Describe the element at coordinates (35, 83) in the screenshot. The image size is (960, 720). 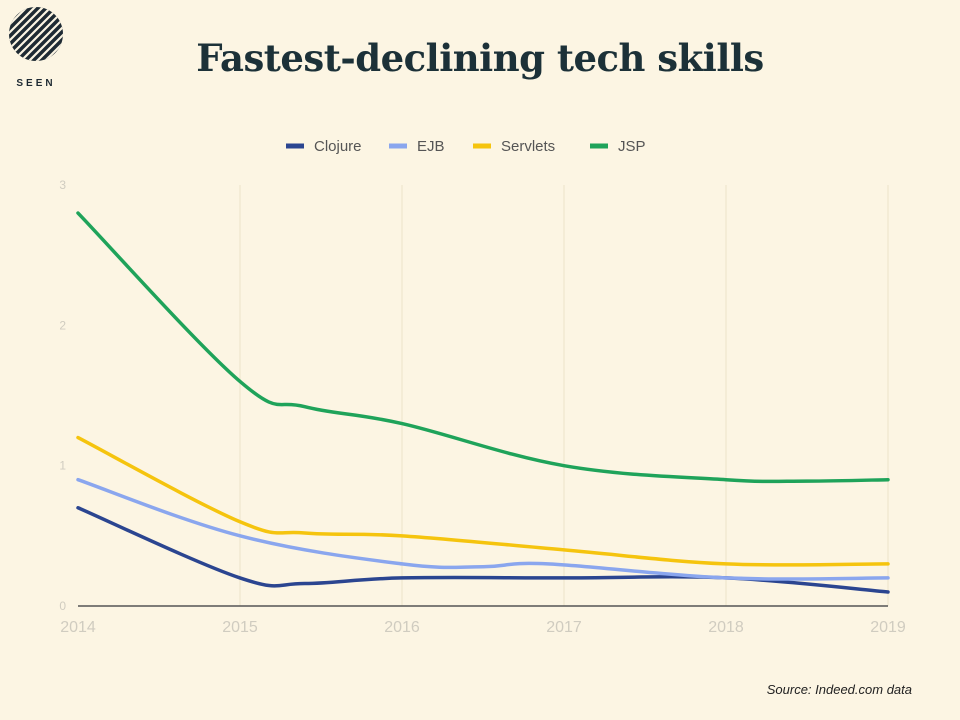
I see `logo-text: SEEN` at that location.